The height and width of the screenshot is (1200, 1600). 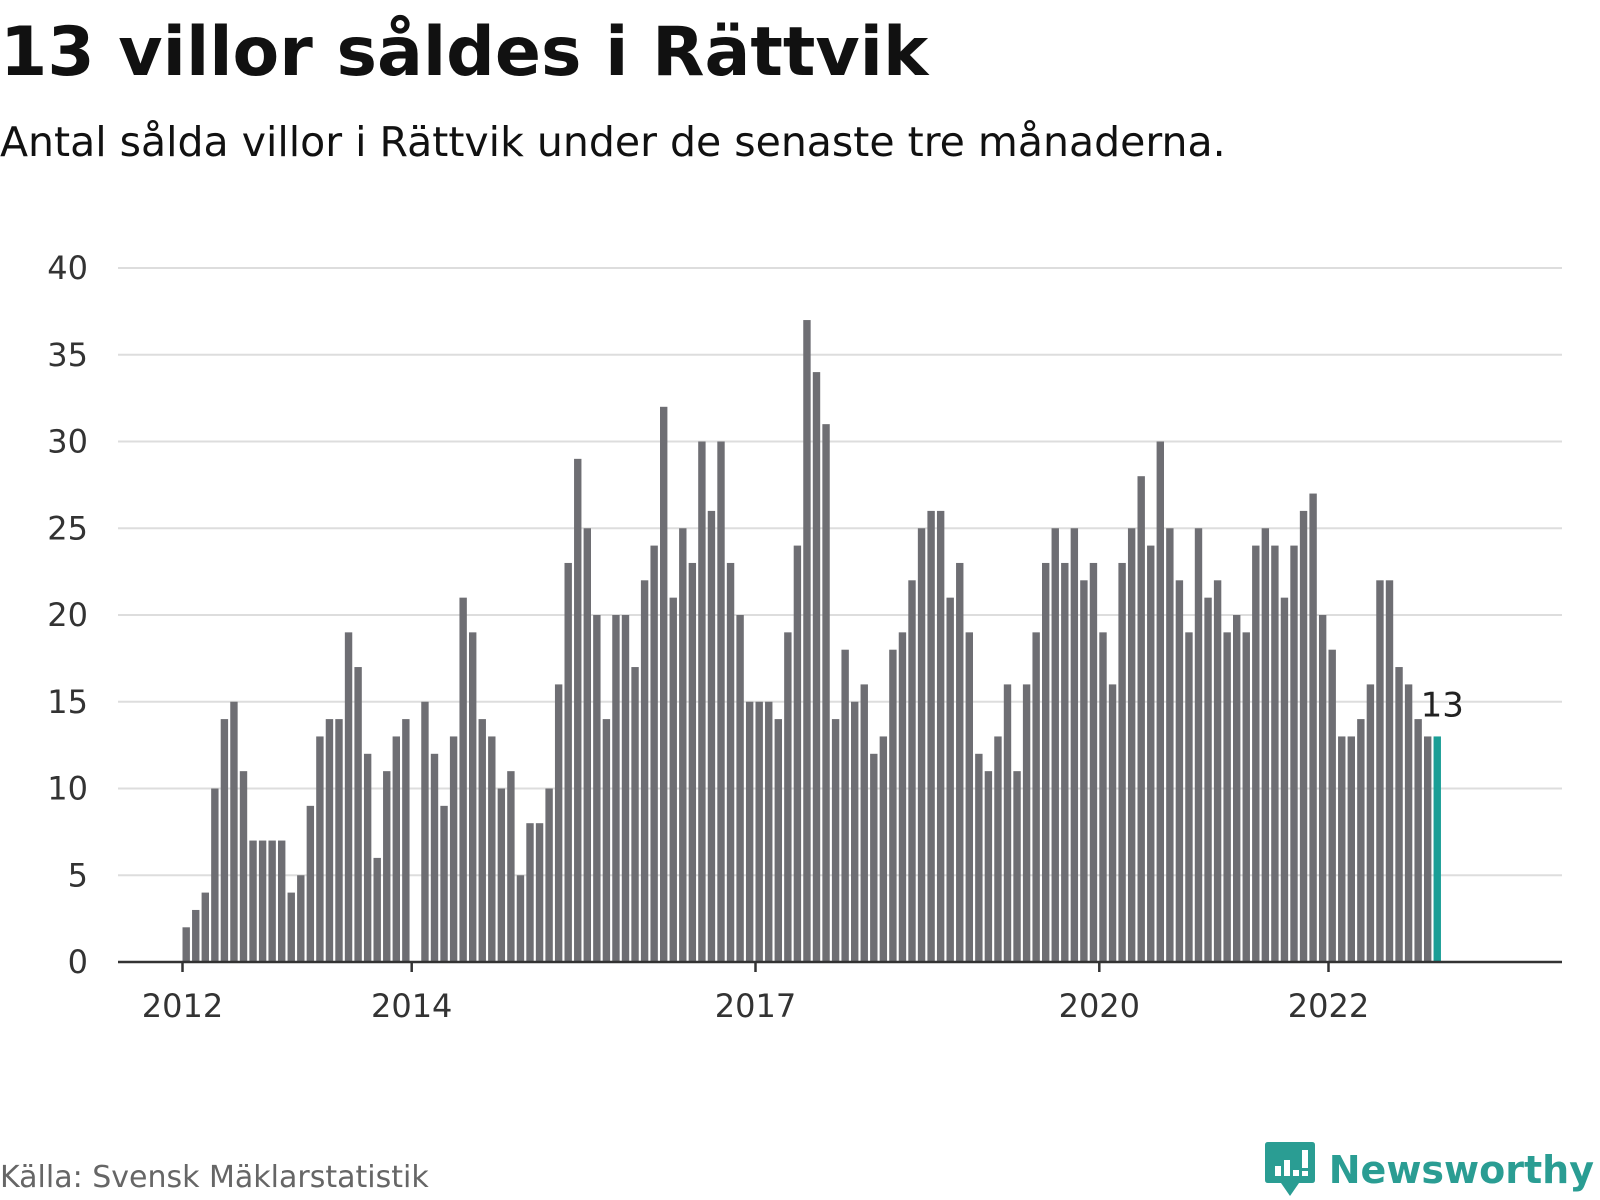 I want to click on x-tick-label: 2022, so click(x=1328, y=1006).